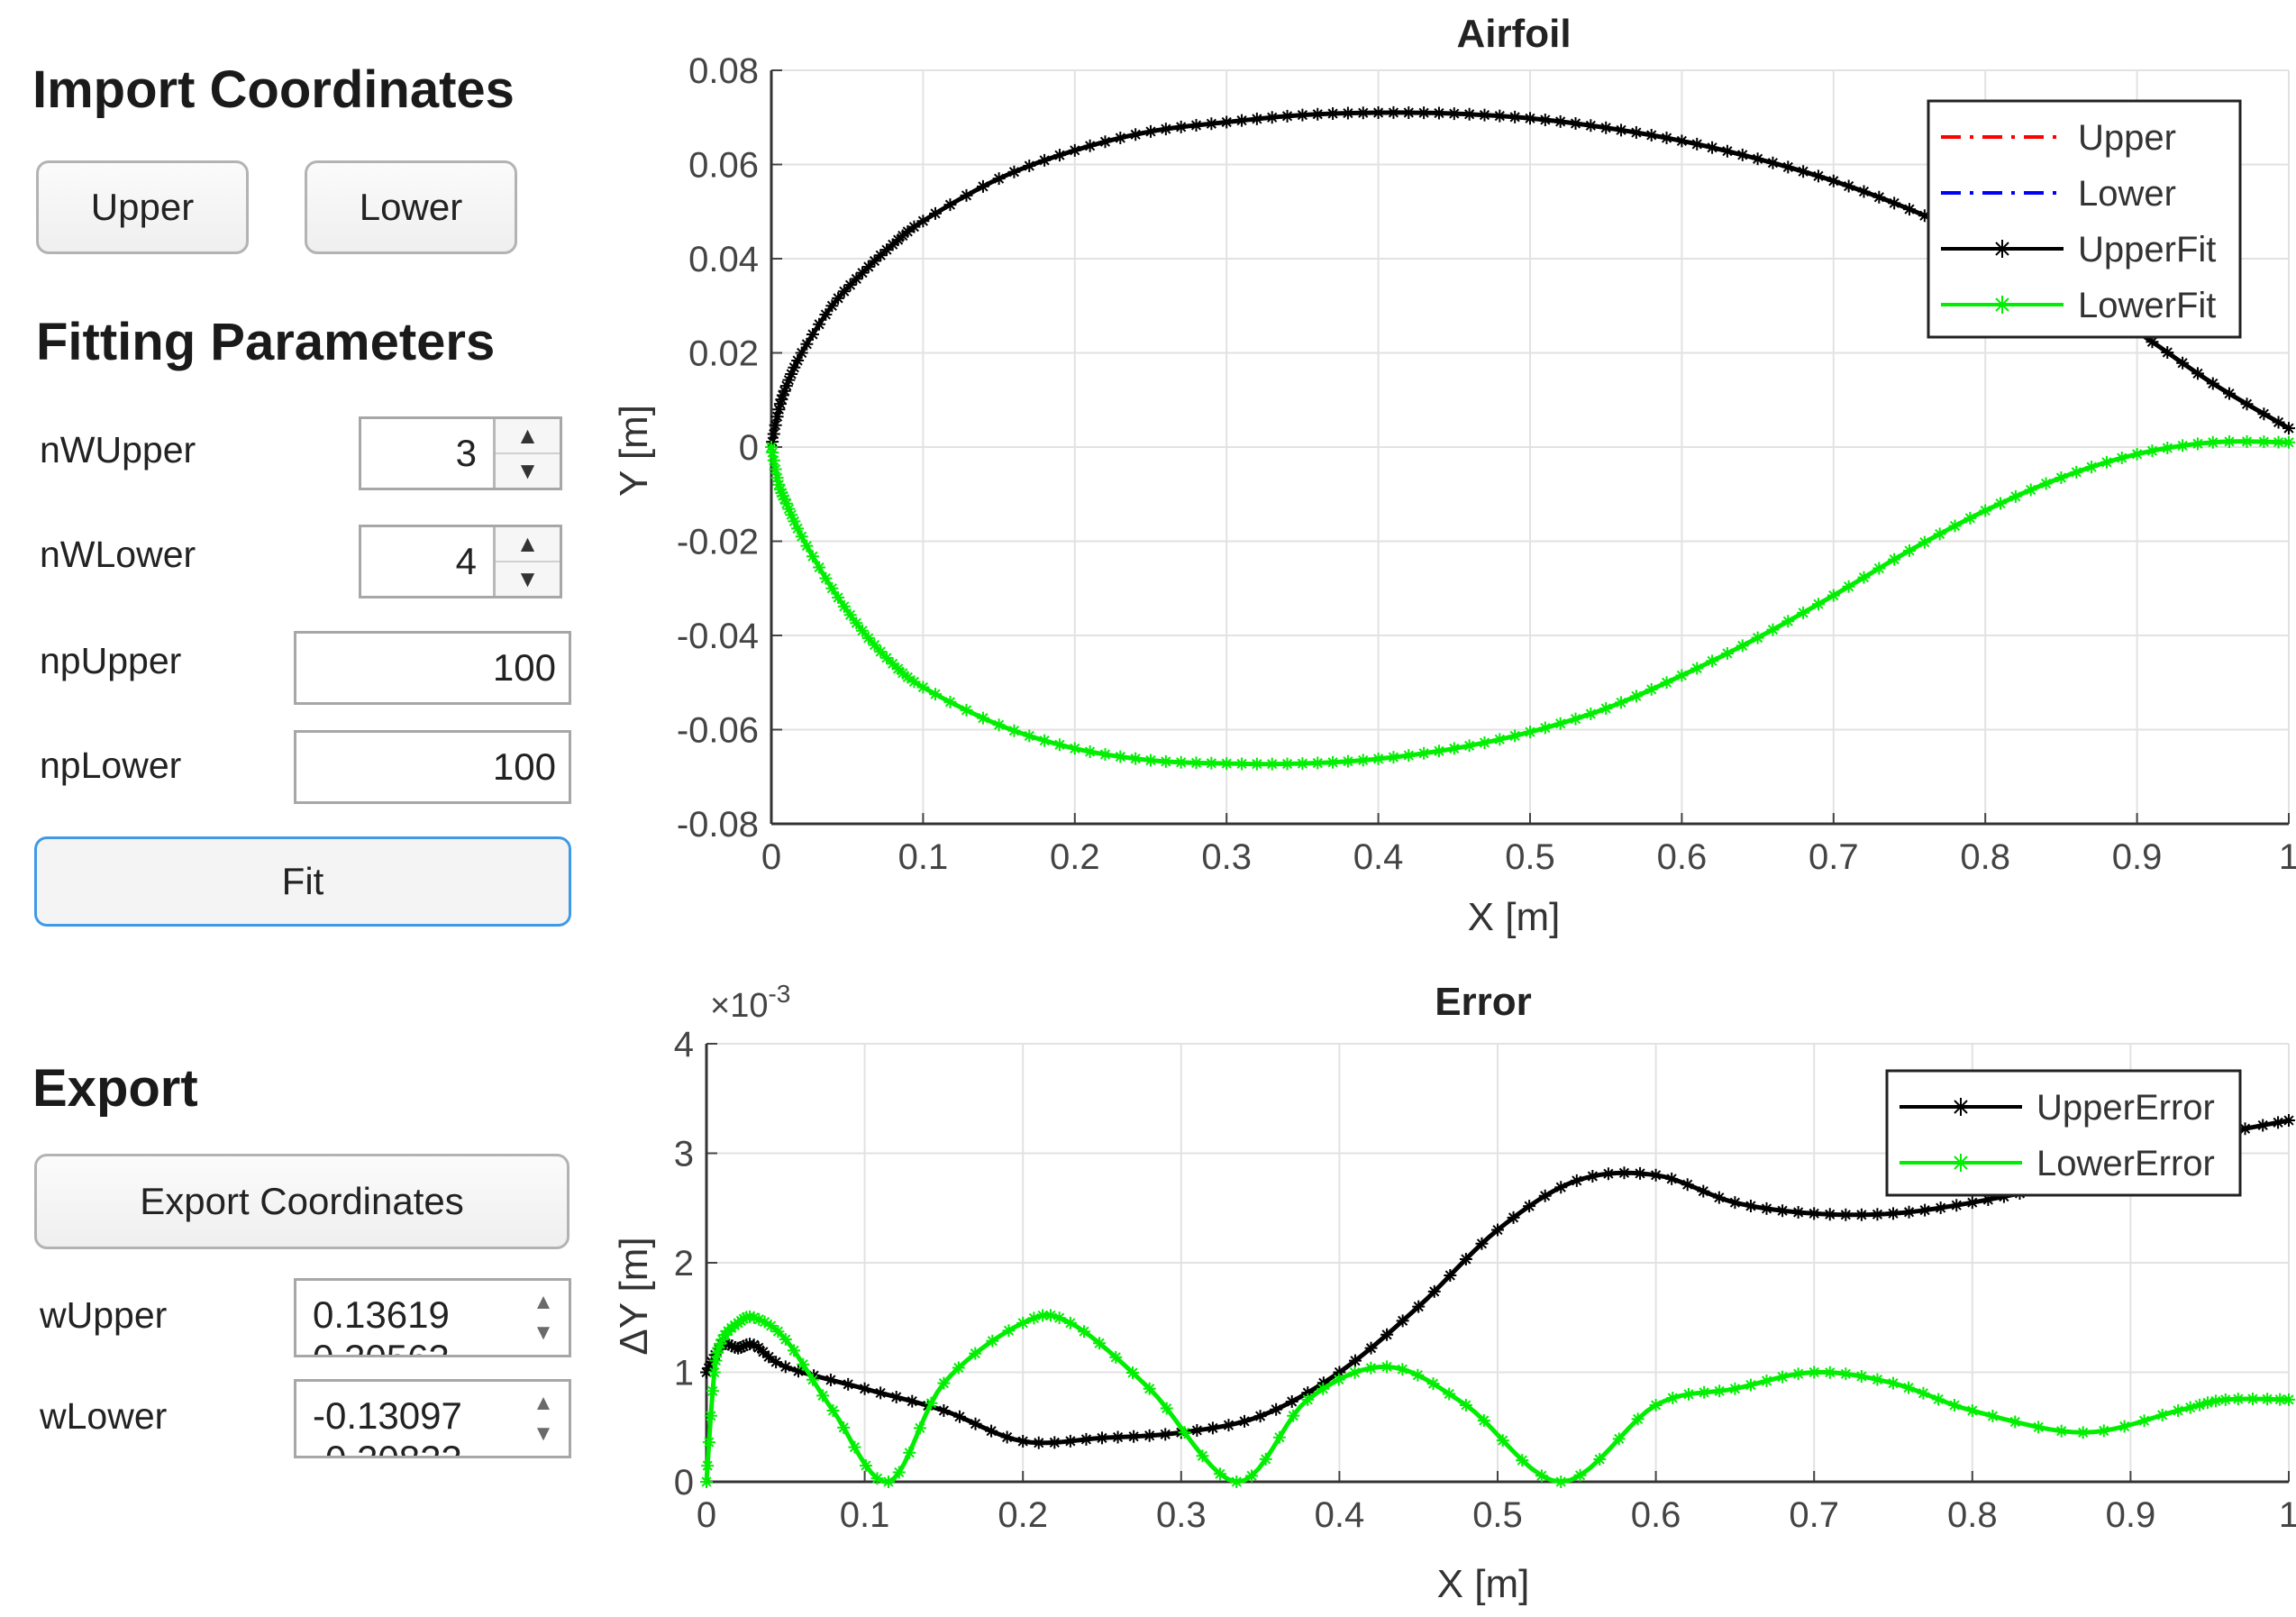 The image size is (2296, 1617). I want to click on error-ytick-label: 4, so click(684, 1044).